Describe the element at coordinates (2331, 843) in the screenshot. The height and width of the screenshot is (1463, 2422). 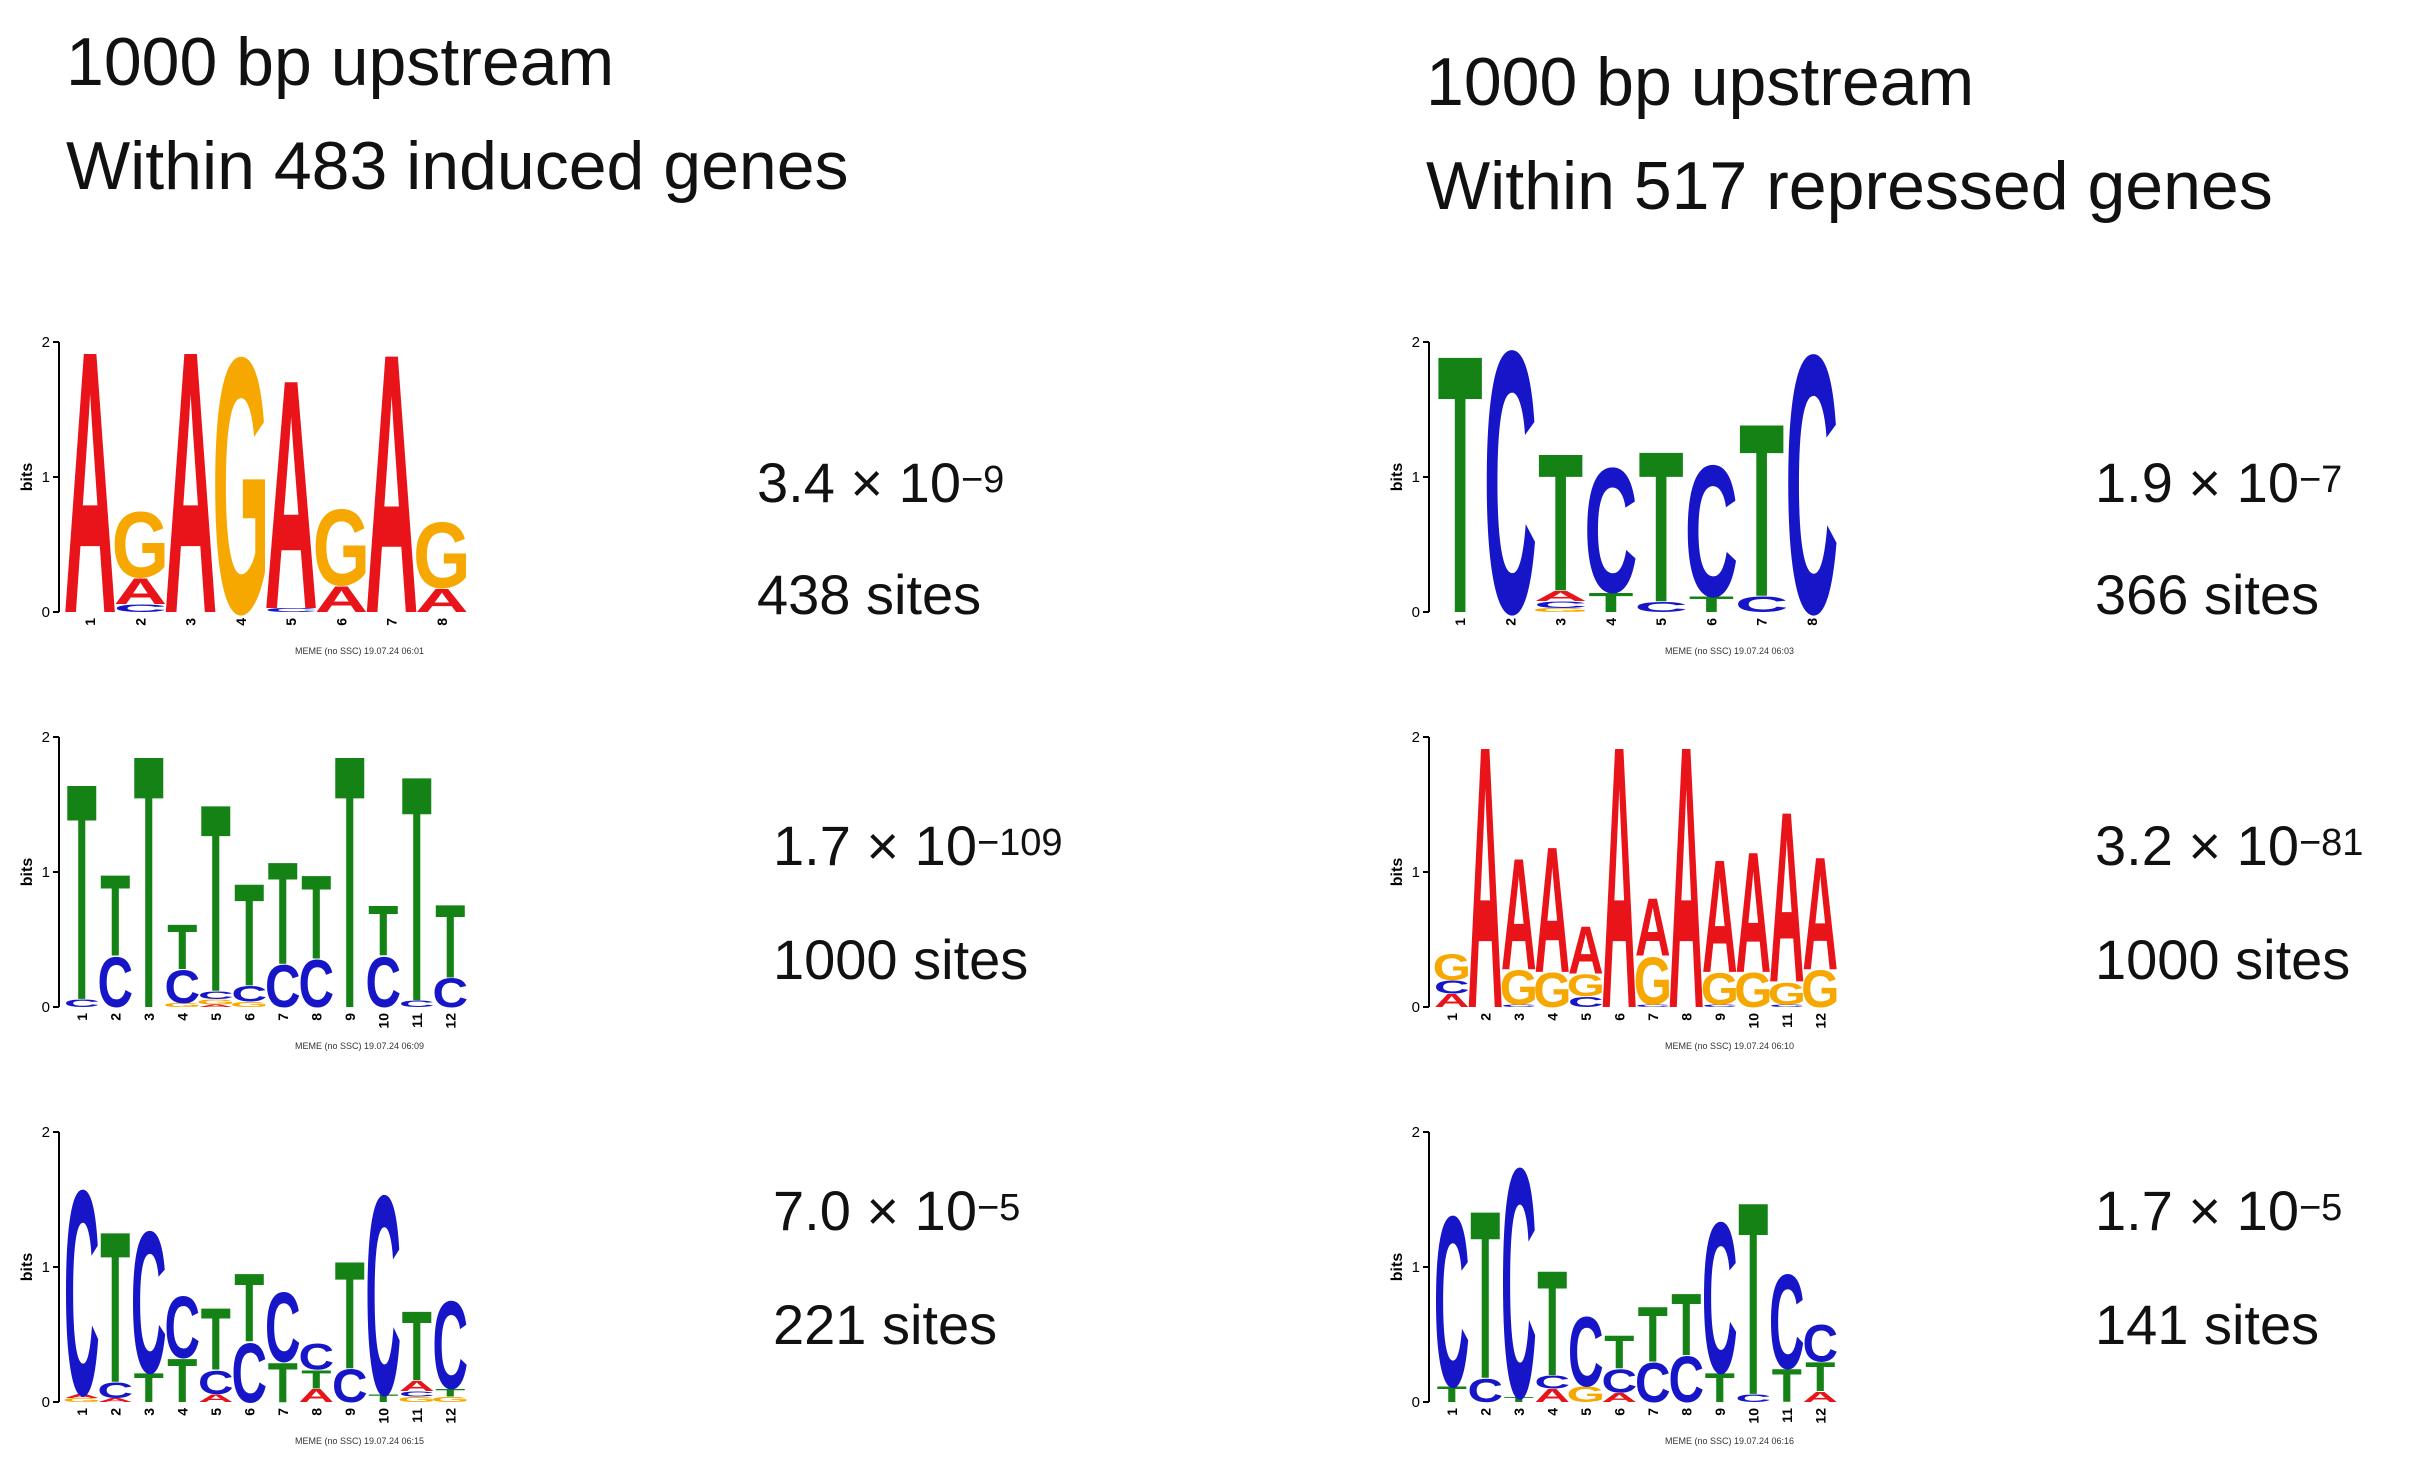
I see `evalue-exponent: −81` at that location.